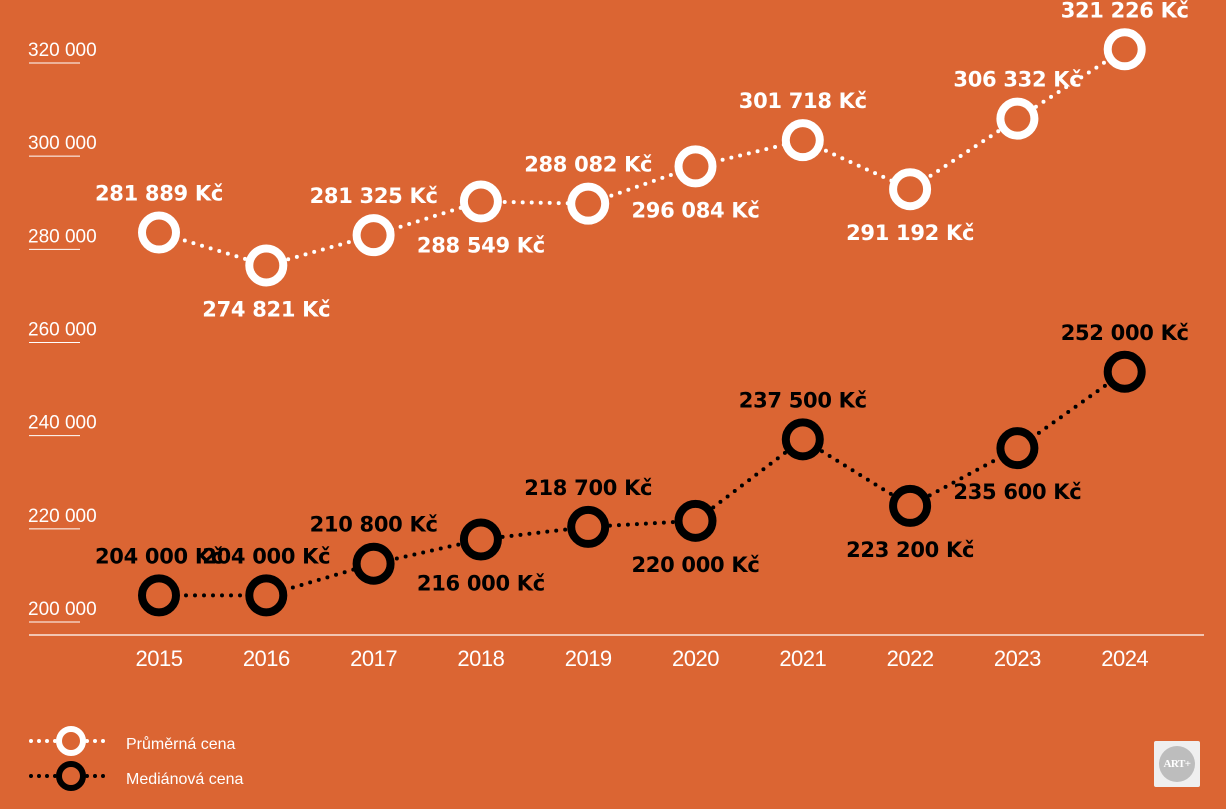 The height and width of the screenshot is (809, 1226). Describe the element at coordinates (62, 143) in the screenshot. I see `y-tick-label: 300 000` at that location.